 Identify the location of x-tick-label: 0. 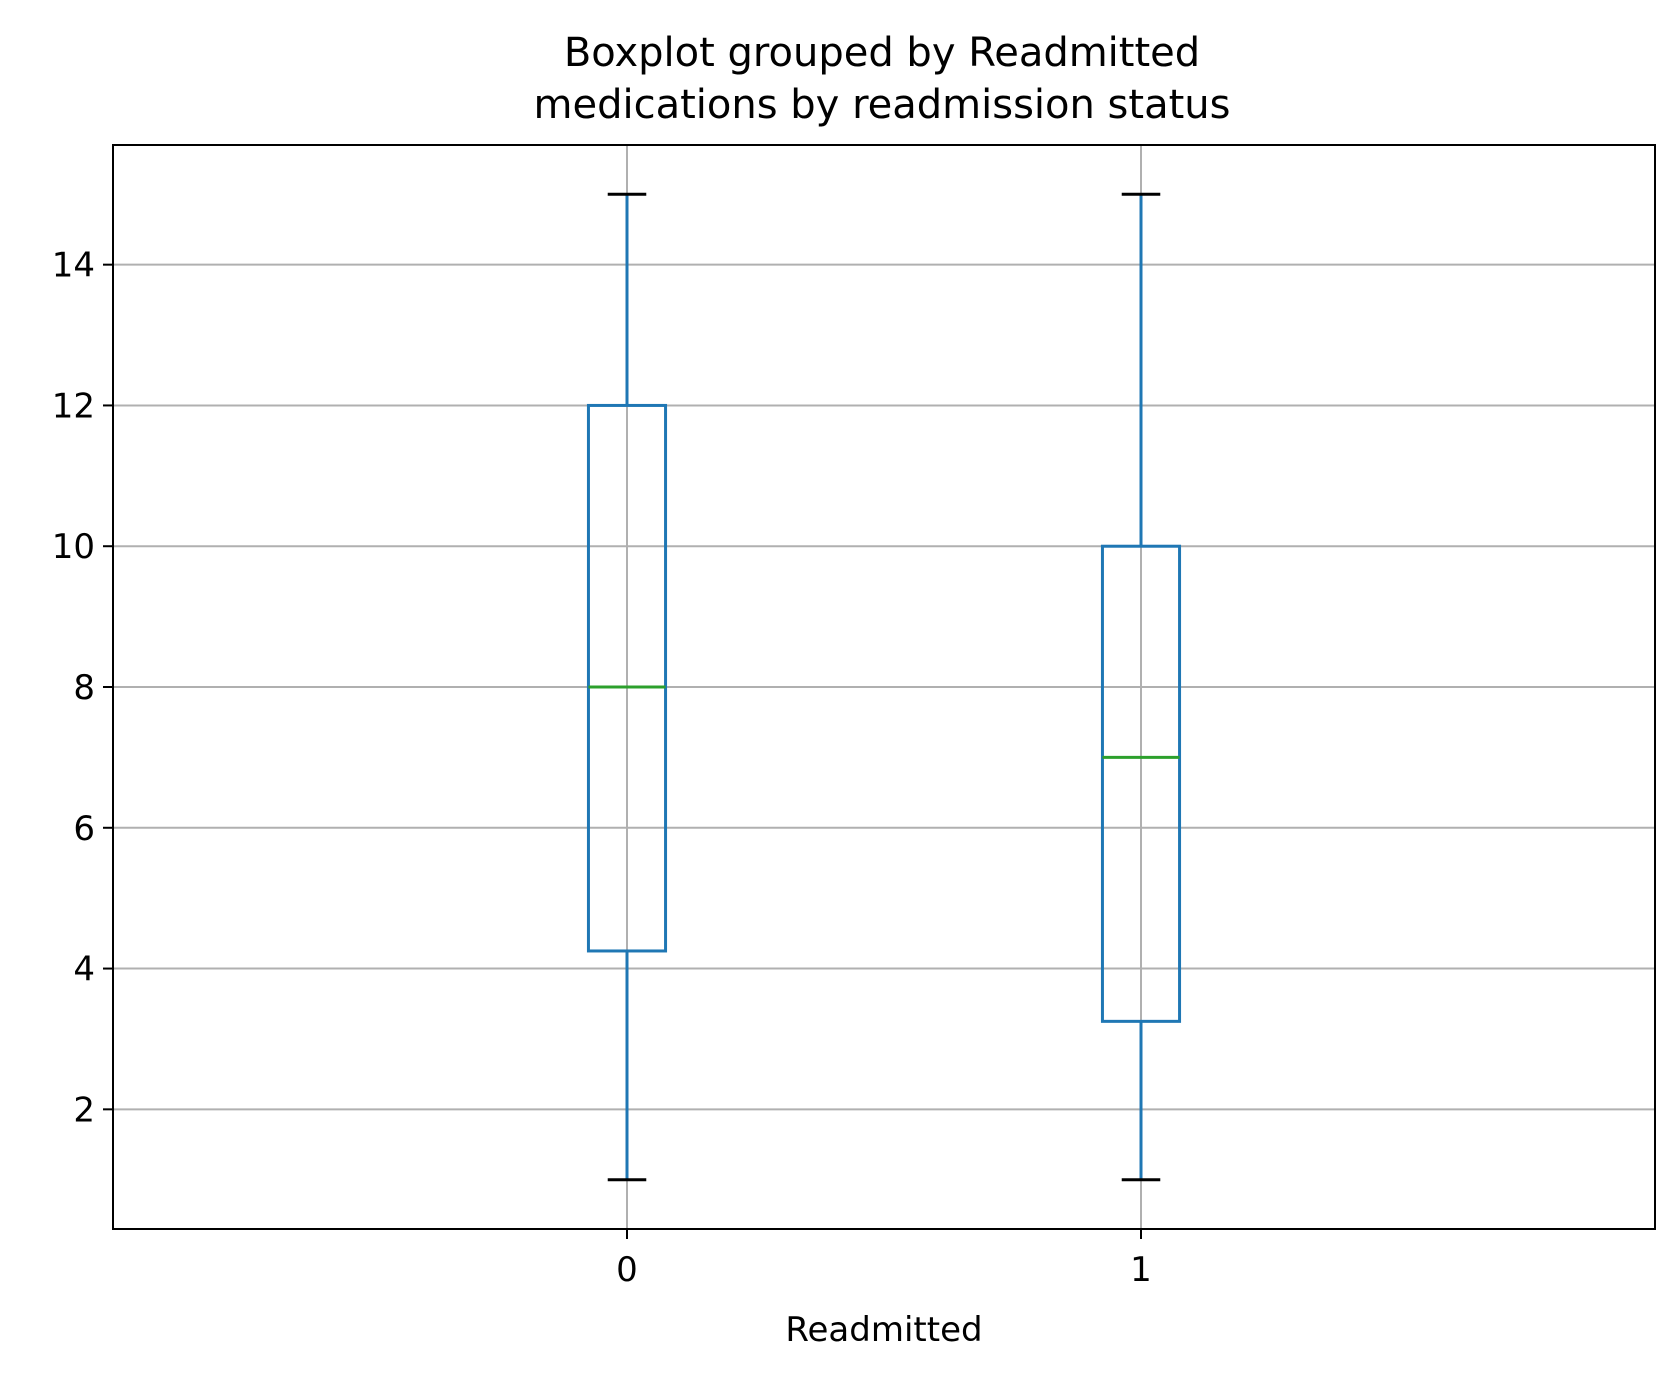
(627, 1270).